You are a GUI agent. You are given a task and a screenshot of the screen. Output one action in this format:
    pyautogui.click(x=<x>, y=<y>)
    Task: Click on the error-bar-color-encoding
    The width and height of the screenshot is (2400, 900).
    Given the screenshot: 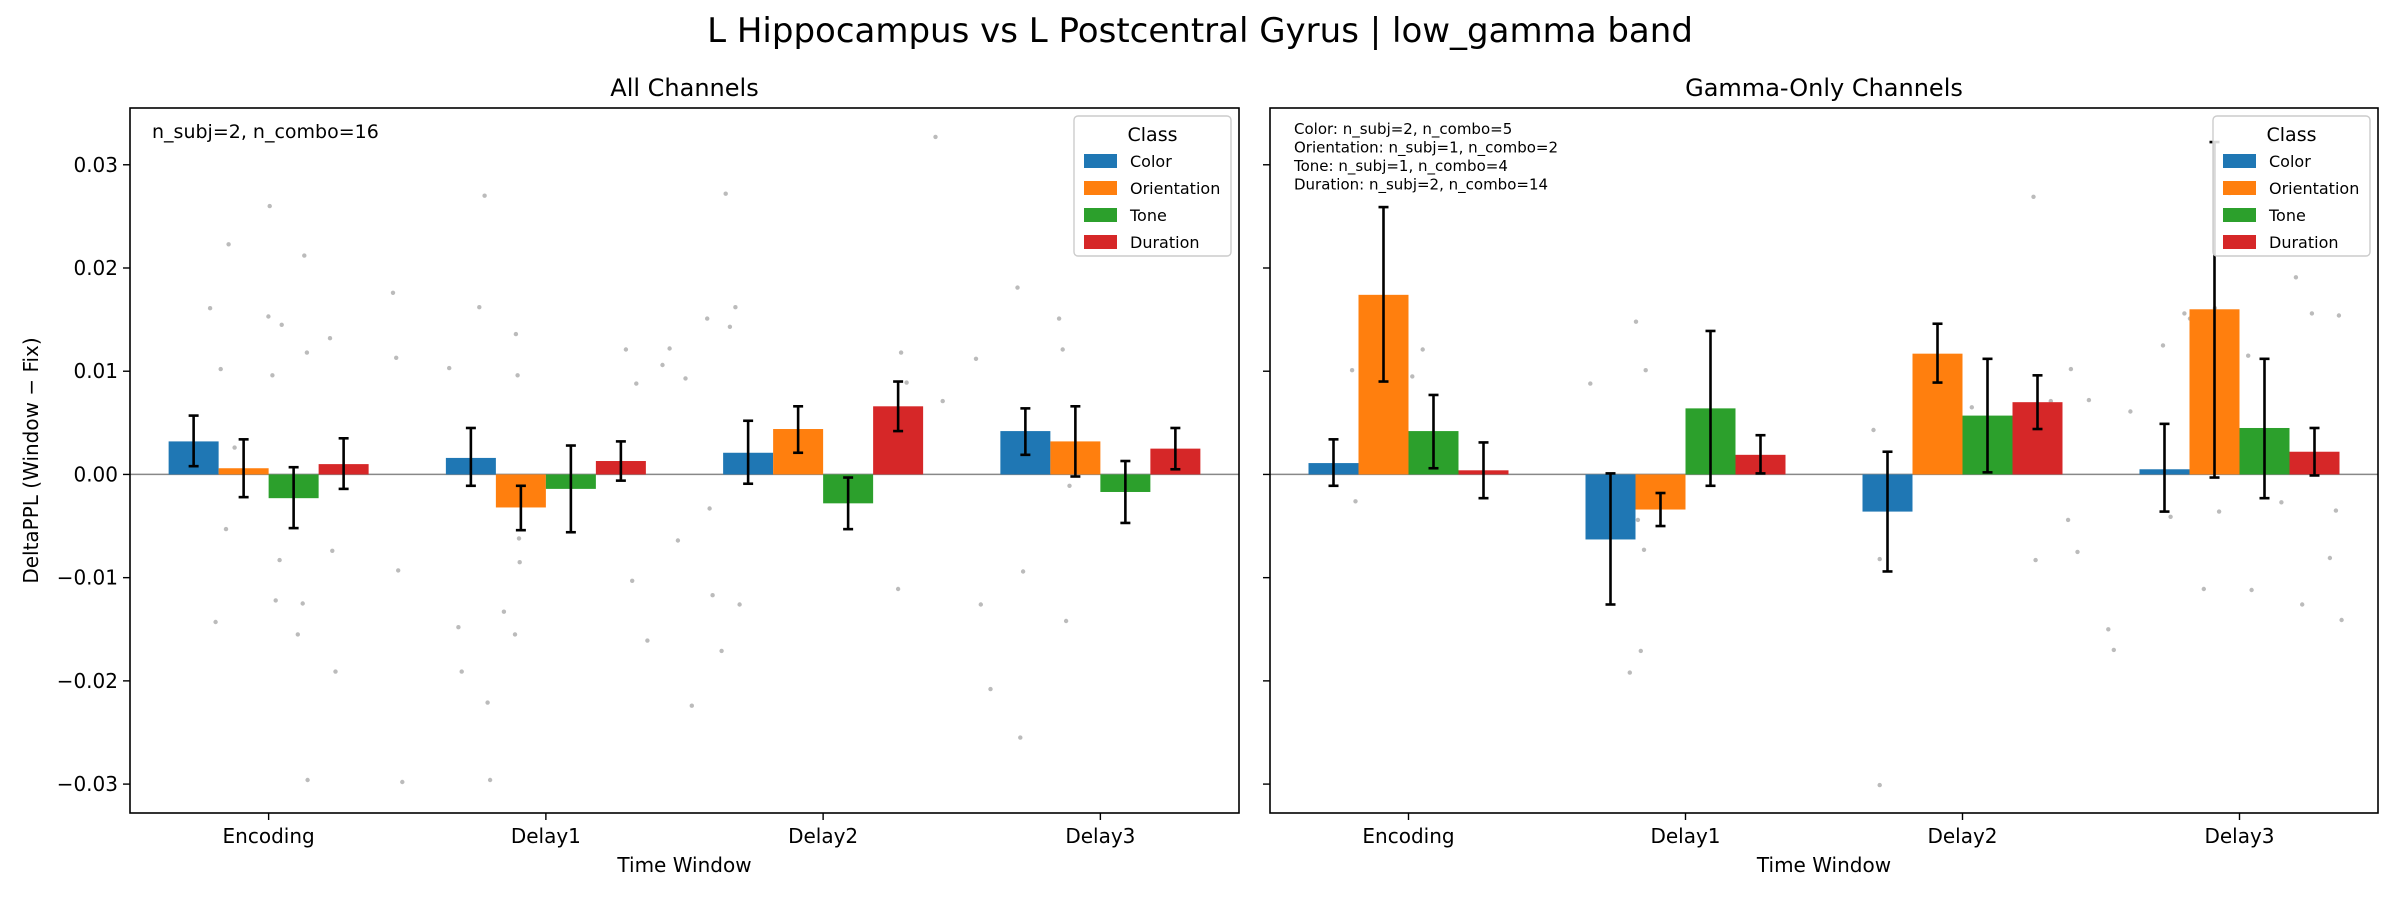 What is the action you would take?
    pyautogui.click(x=193, y=441)
    